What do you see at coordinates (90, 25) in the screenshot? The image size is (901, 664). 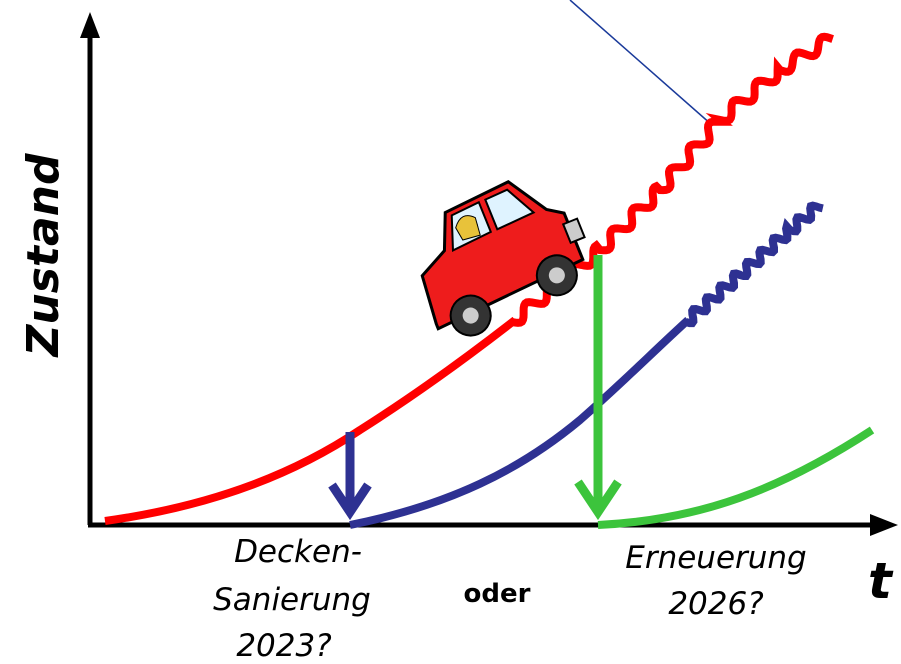 I see `y-axis-arrow` at bounding box center [90, 25].